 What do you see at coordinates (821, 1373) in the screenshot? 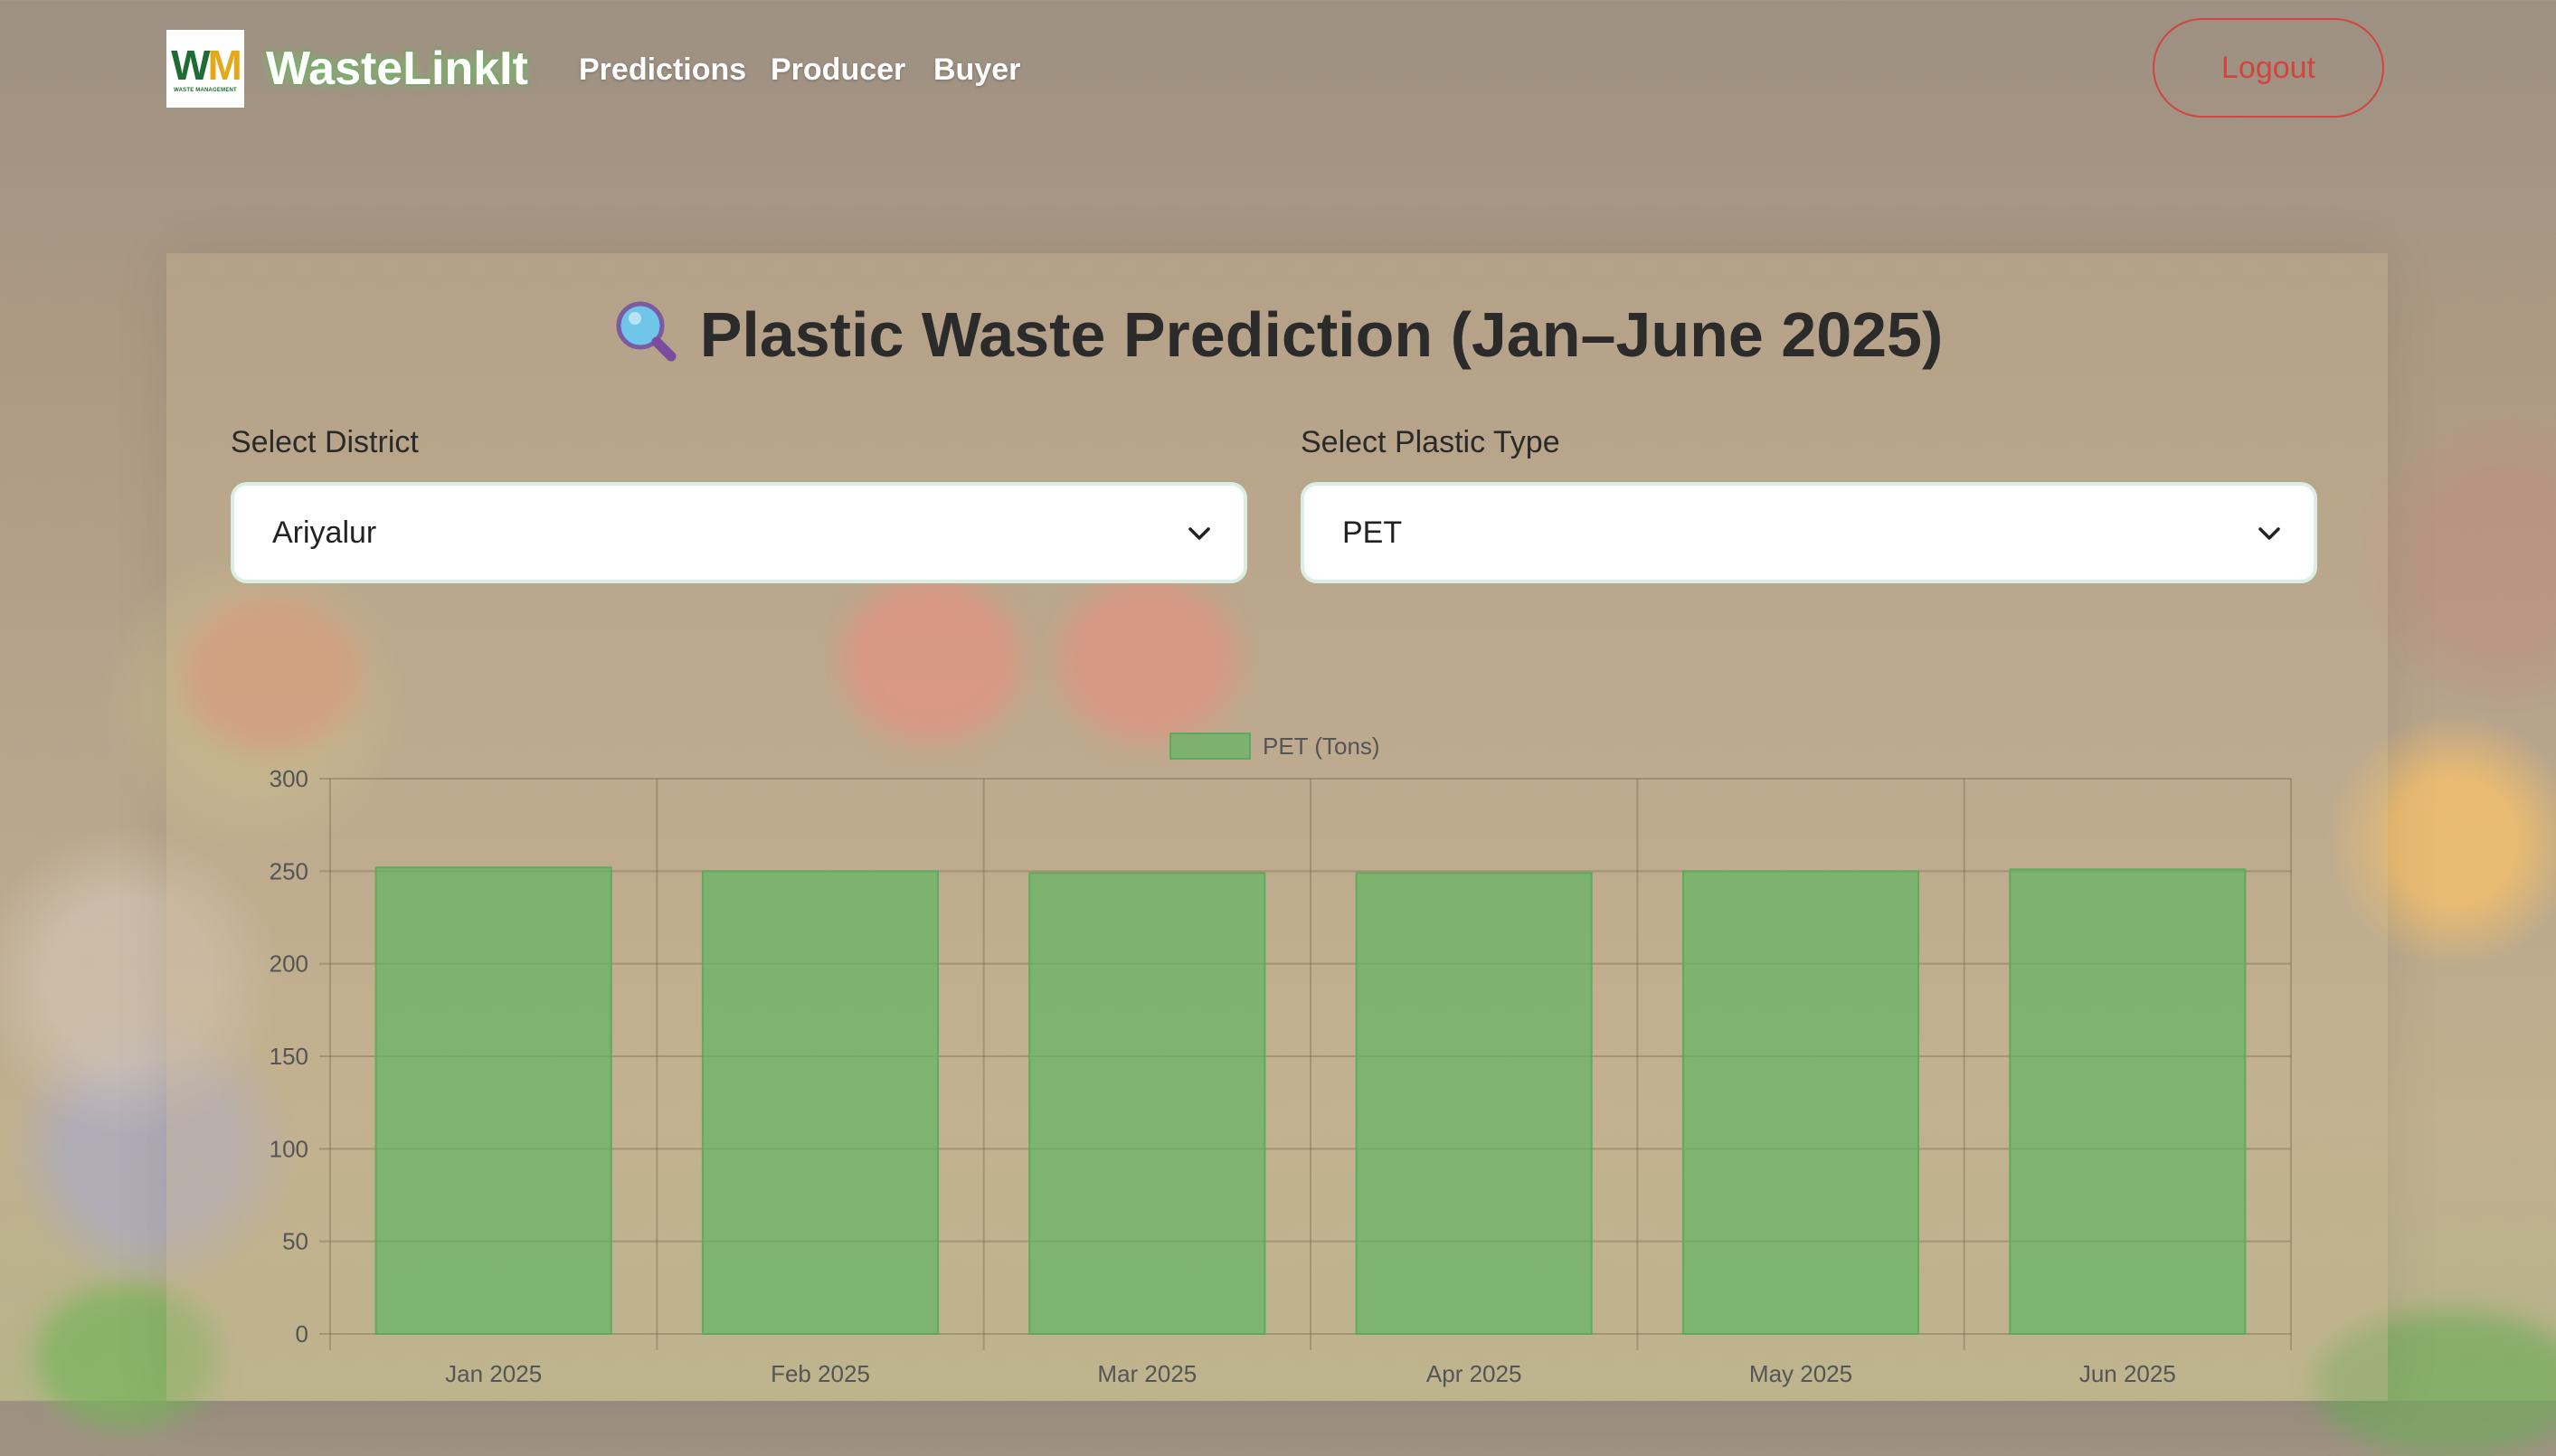
I see `x-tick-label: Feb 2025` at bounding box center [821, 1373].